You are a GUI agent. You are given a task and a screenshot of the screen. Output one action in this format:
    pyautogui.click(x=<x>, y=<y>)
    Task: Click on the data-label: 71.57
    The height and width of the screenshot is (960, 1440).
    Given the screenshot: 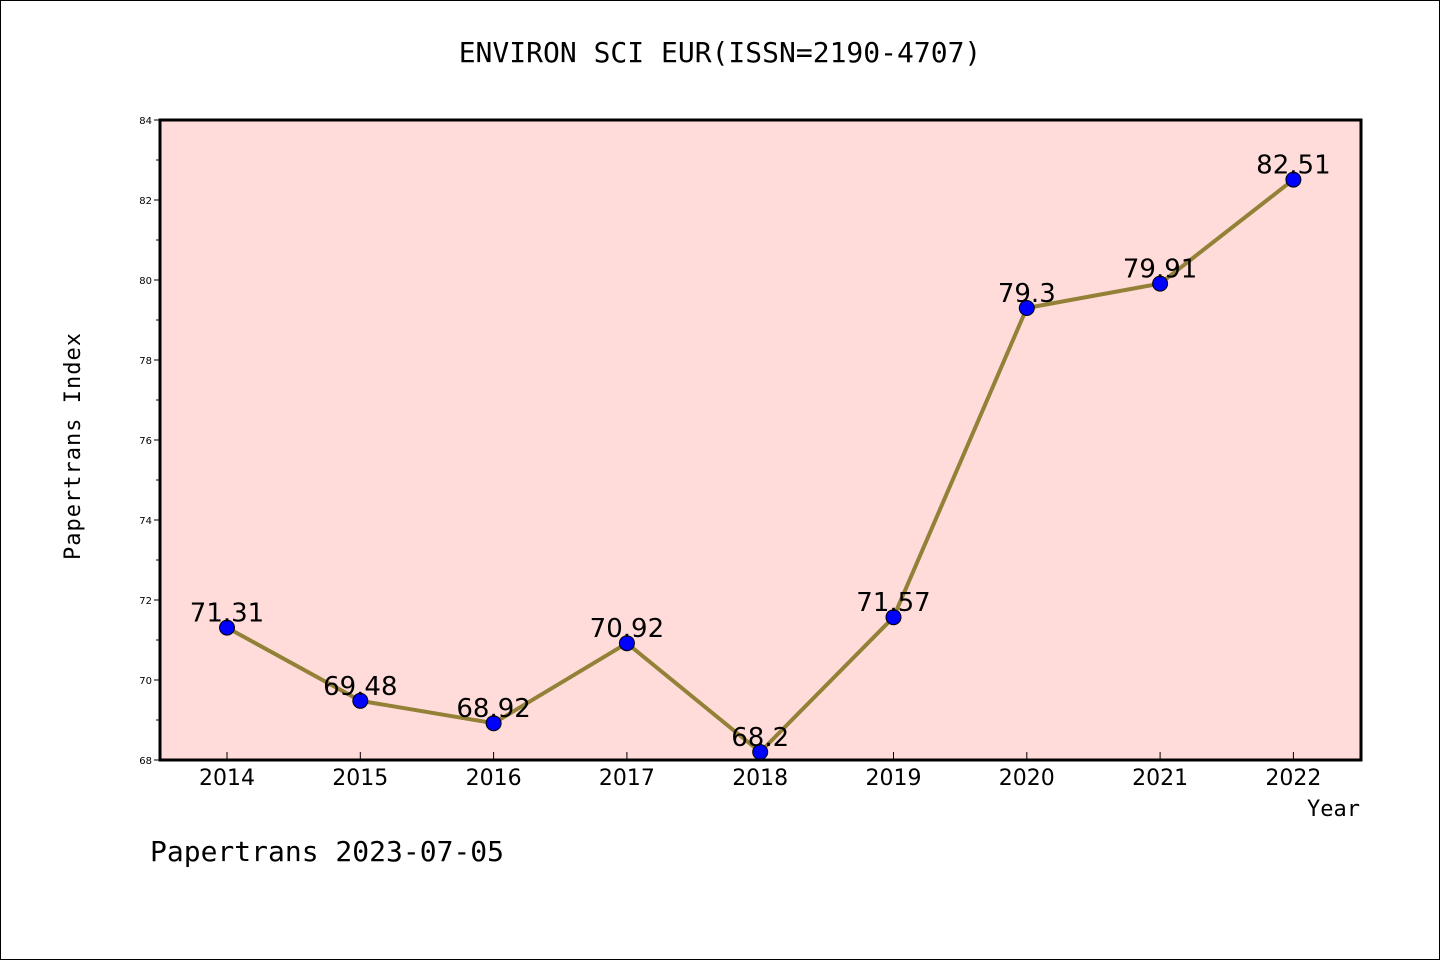 What is the action you would take?
    pyautogui.click(x=893, y=603)
    